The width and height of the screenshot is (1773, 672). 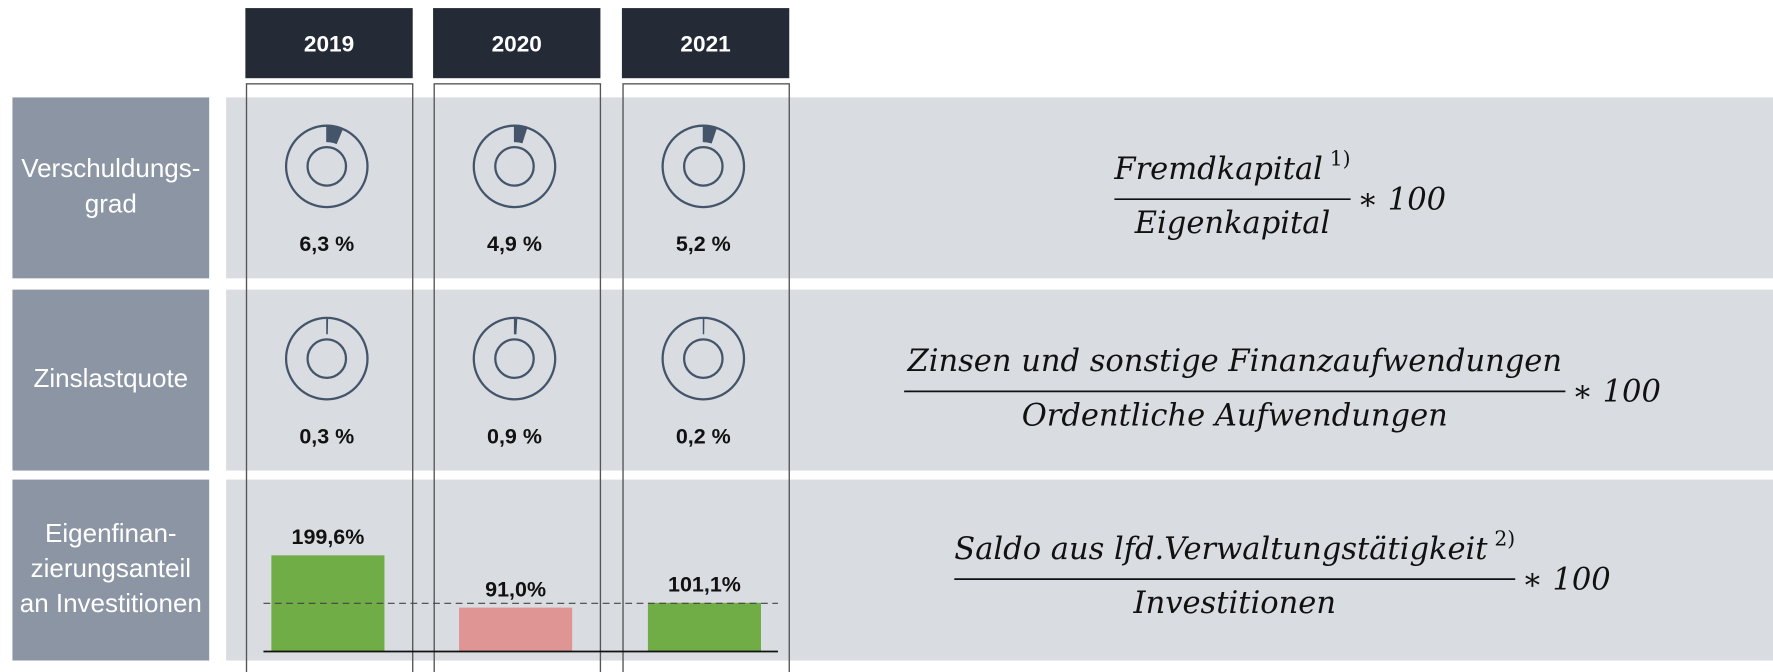 I want to click on value-label: 6,3 %, so click(x=326, y=244).